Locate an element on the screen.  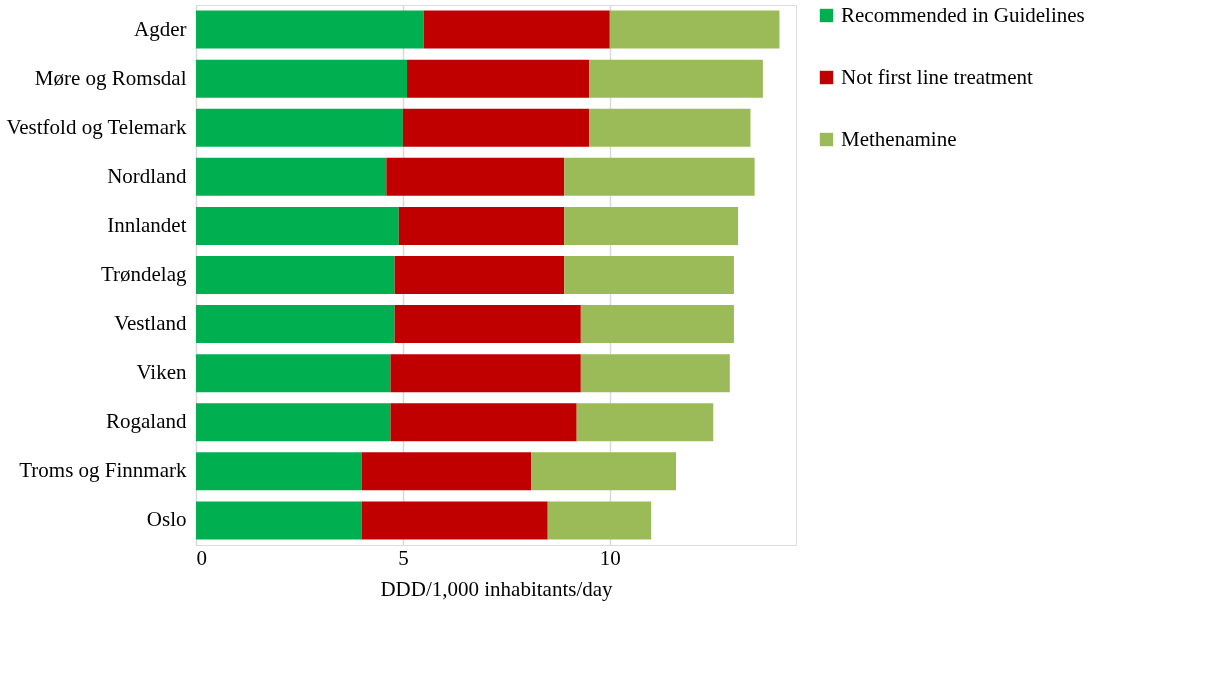
y-tick-label: Troms og Finnmark is located at coordinates (103, 470).